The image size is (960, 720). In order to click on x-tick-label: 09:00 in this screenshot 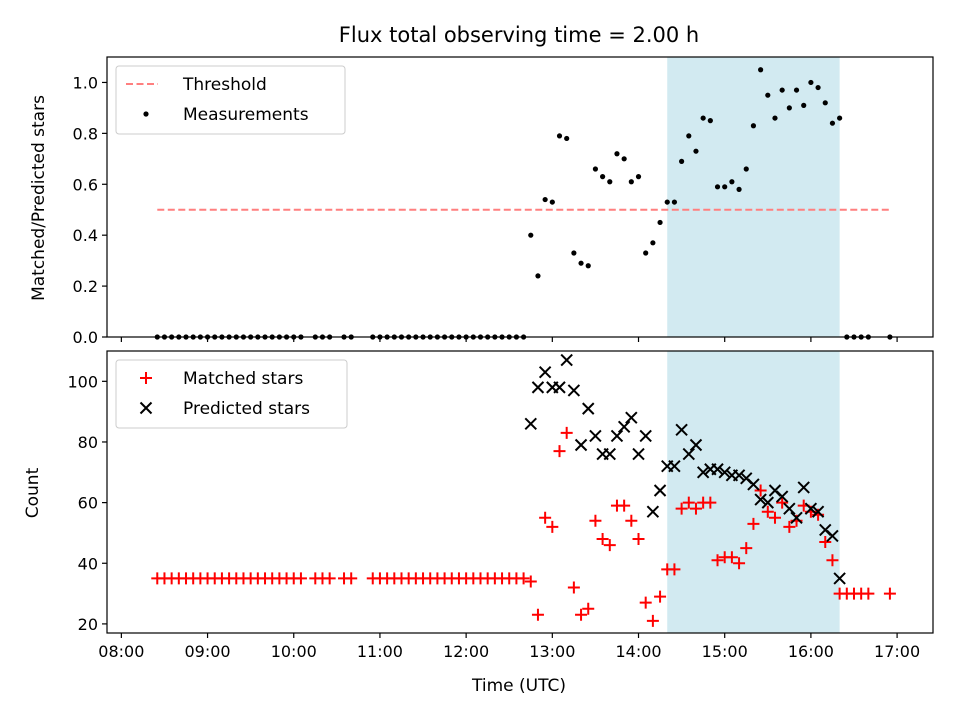, I will do `click(208, 651)`.